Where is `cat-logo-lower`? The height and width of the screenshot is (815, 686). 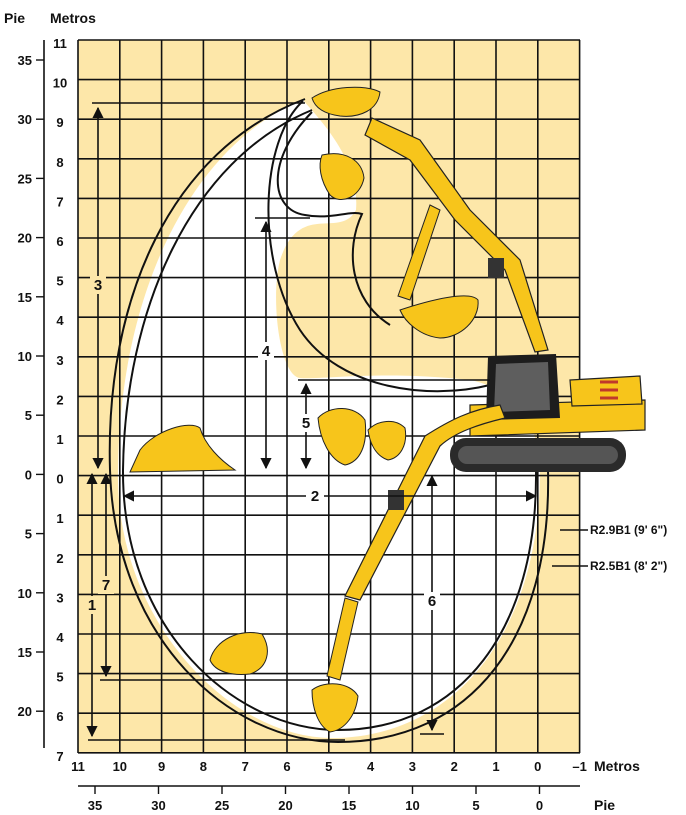
cat-logo-lower is located at coordinates (396, 500).